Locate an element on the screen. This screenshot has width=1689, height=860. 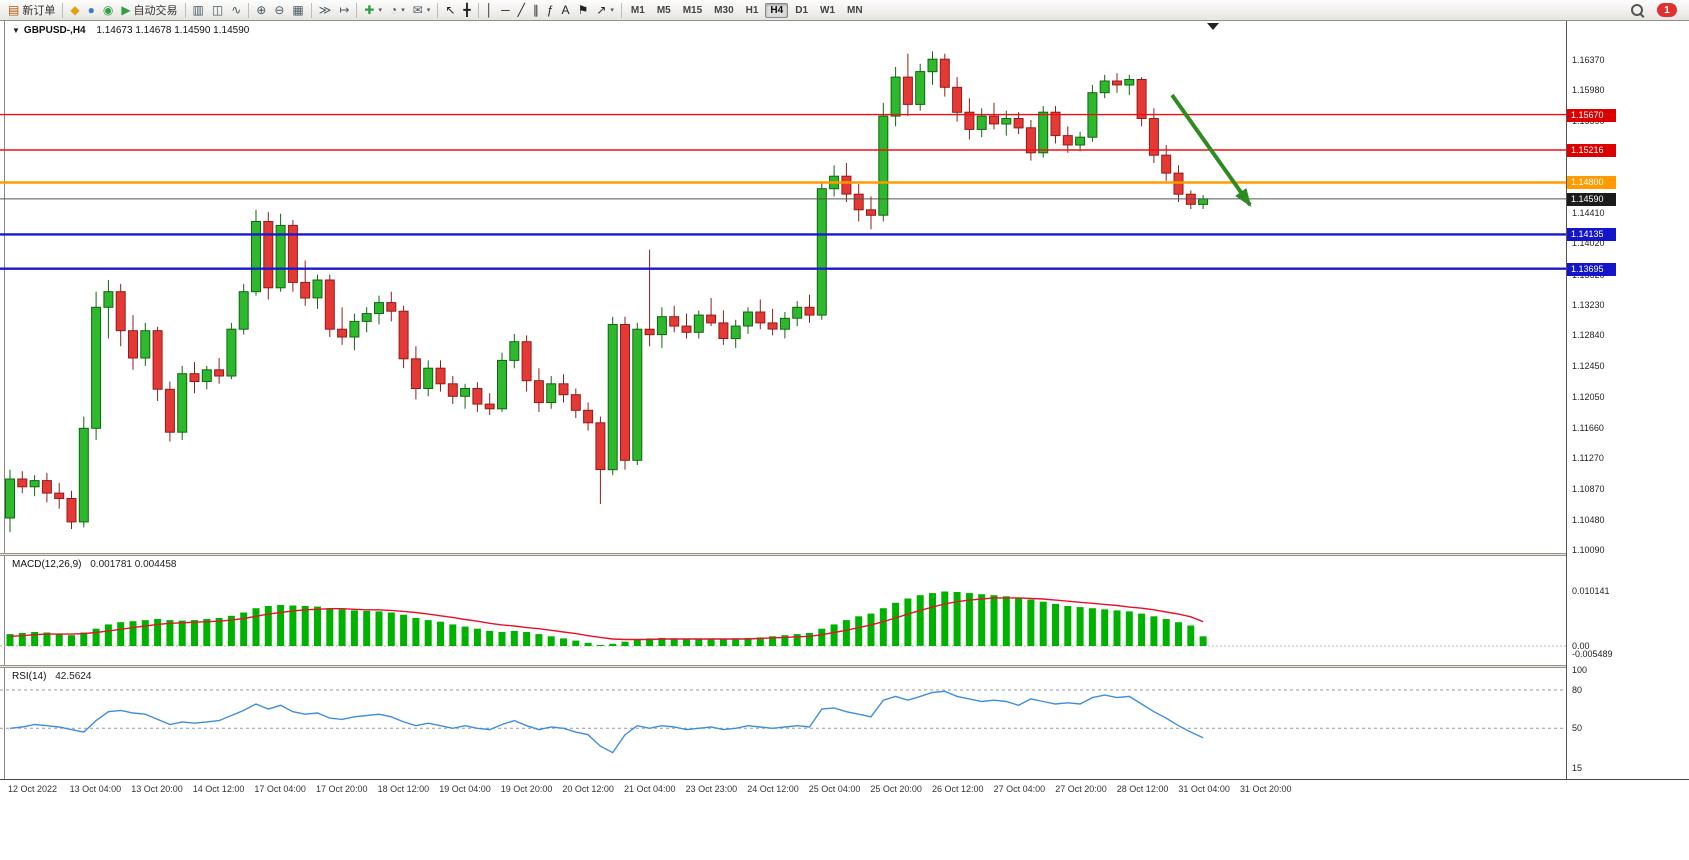
axis-tick-label: 1.12840 is located at coordinates (1588, 335).